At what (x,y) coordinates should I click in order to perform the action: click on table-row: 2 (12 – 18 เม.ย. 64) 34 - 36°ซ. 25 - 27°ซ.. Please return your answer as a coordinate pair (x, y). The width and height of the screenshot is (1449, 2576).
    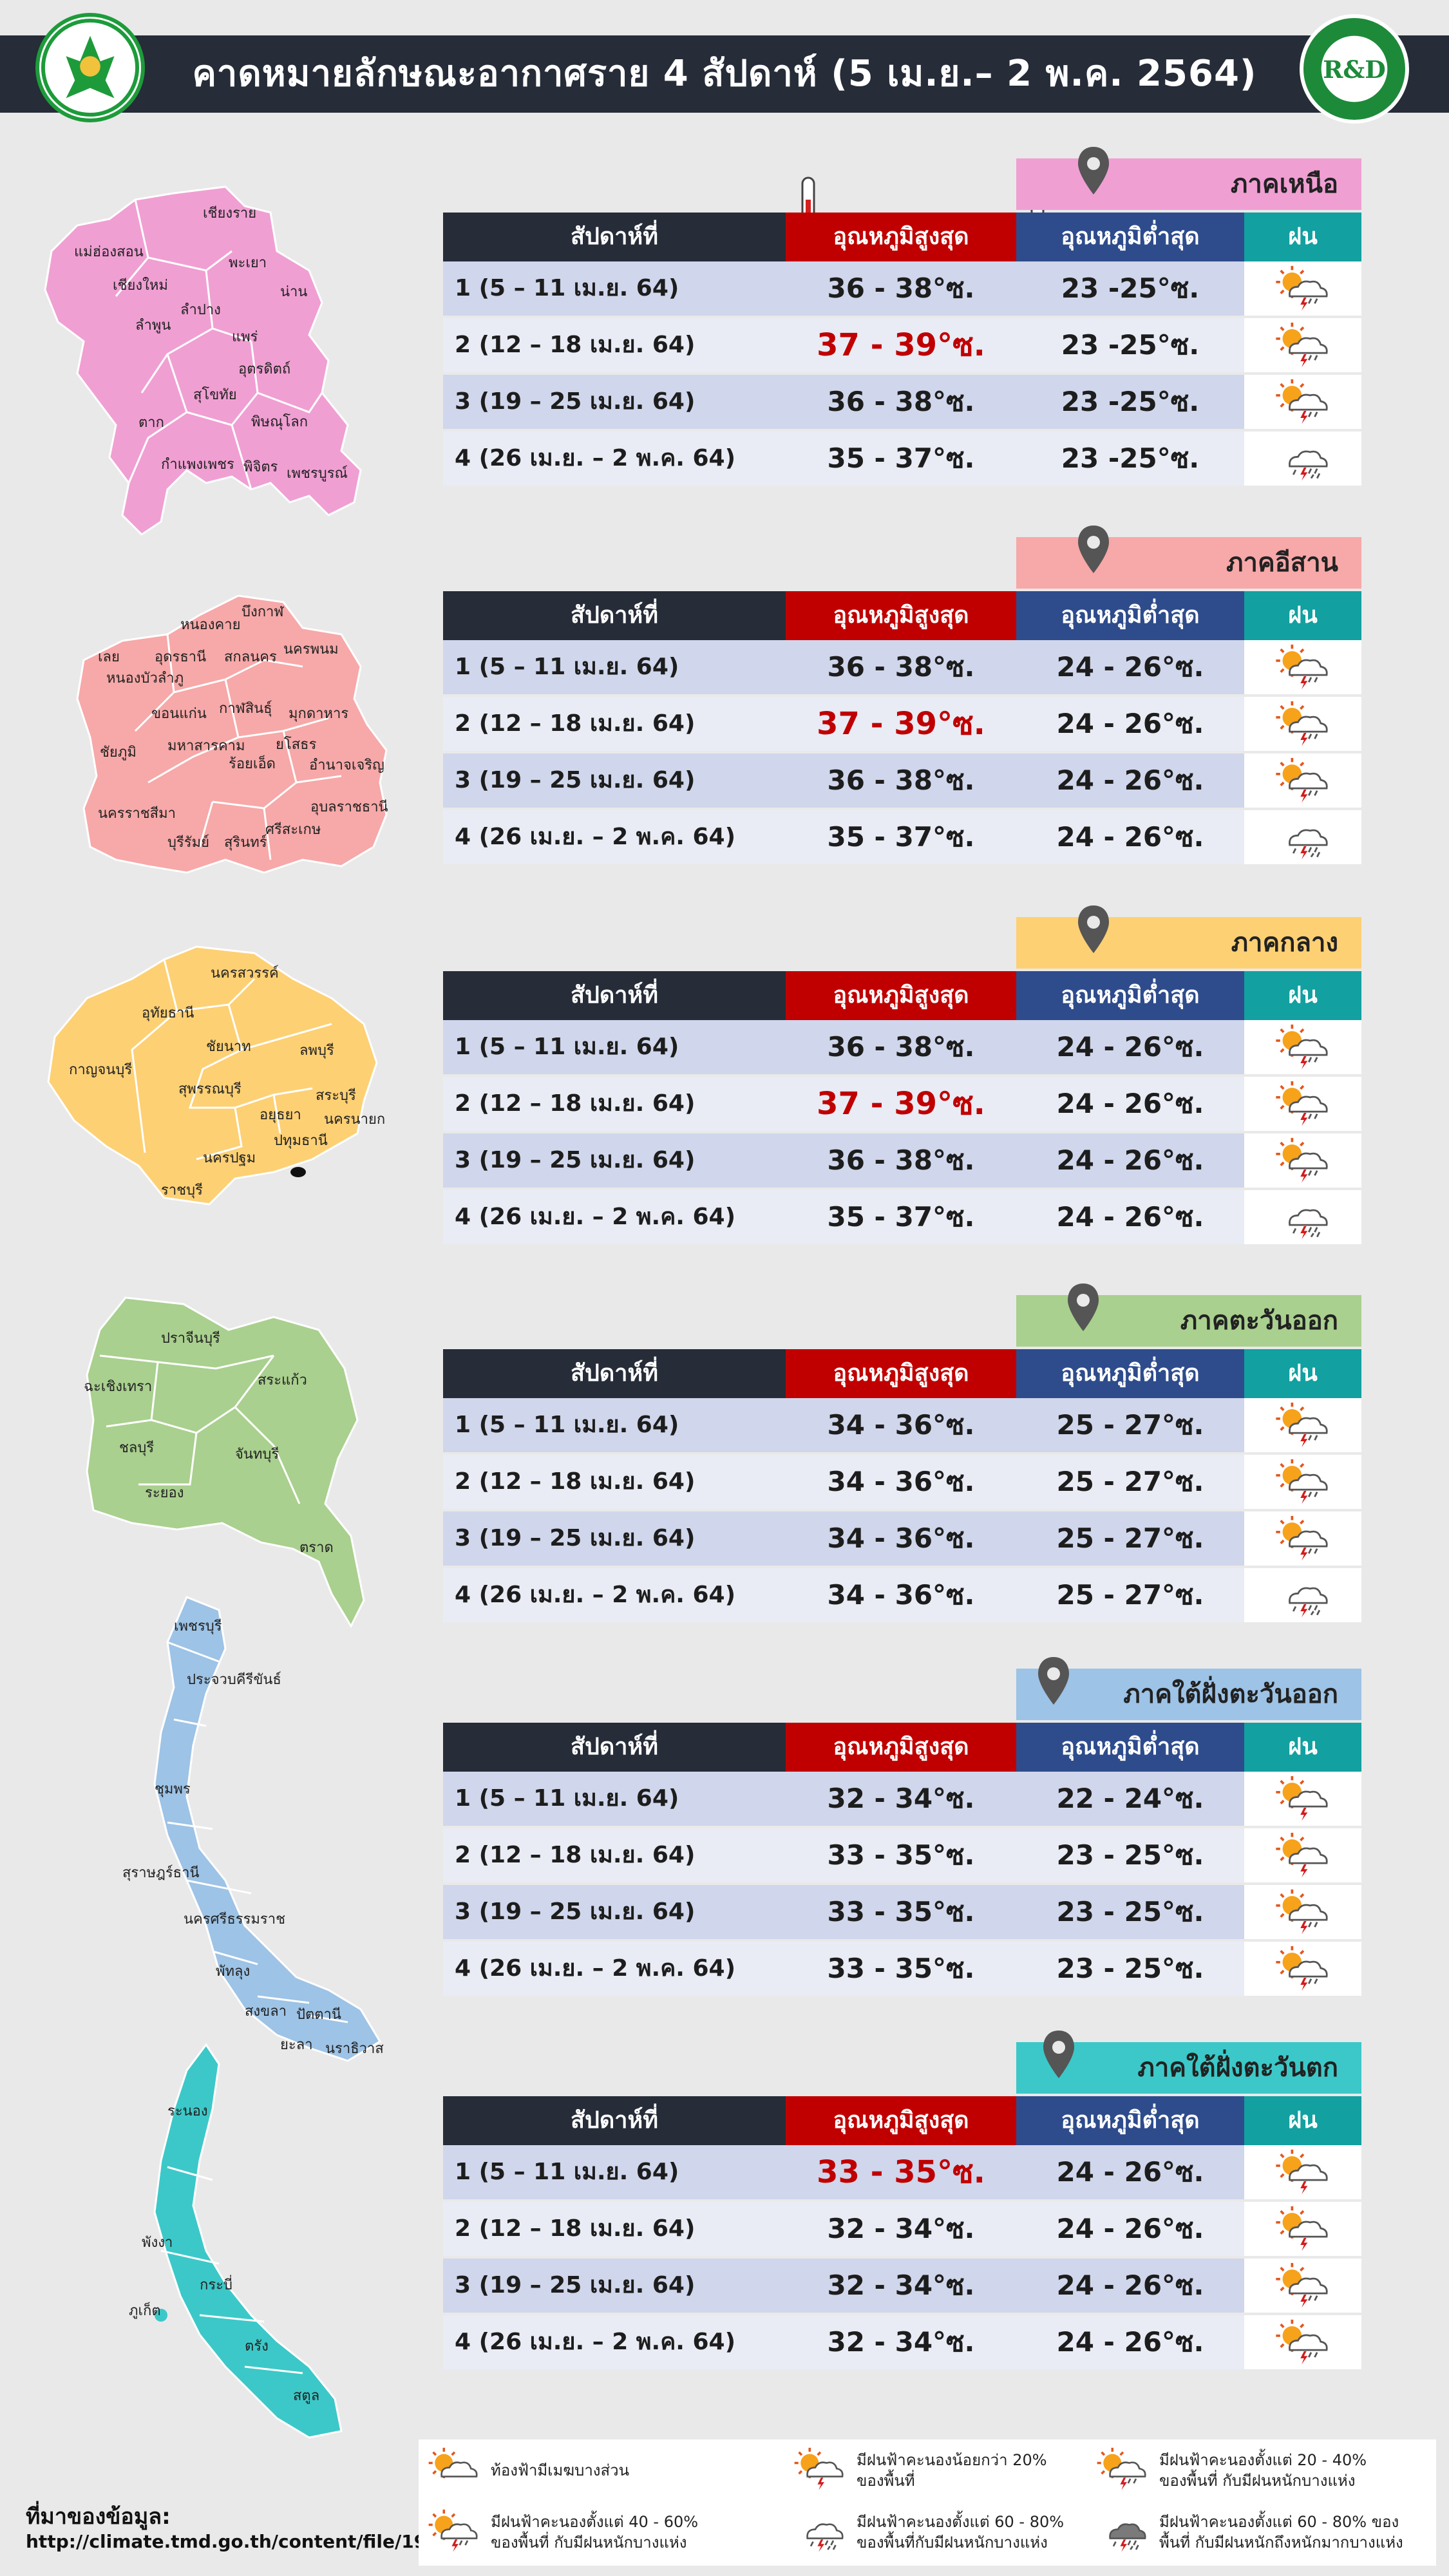
    Looking at the image, I should click on (902, 1483).